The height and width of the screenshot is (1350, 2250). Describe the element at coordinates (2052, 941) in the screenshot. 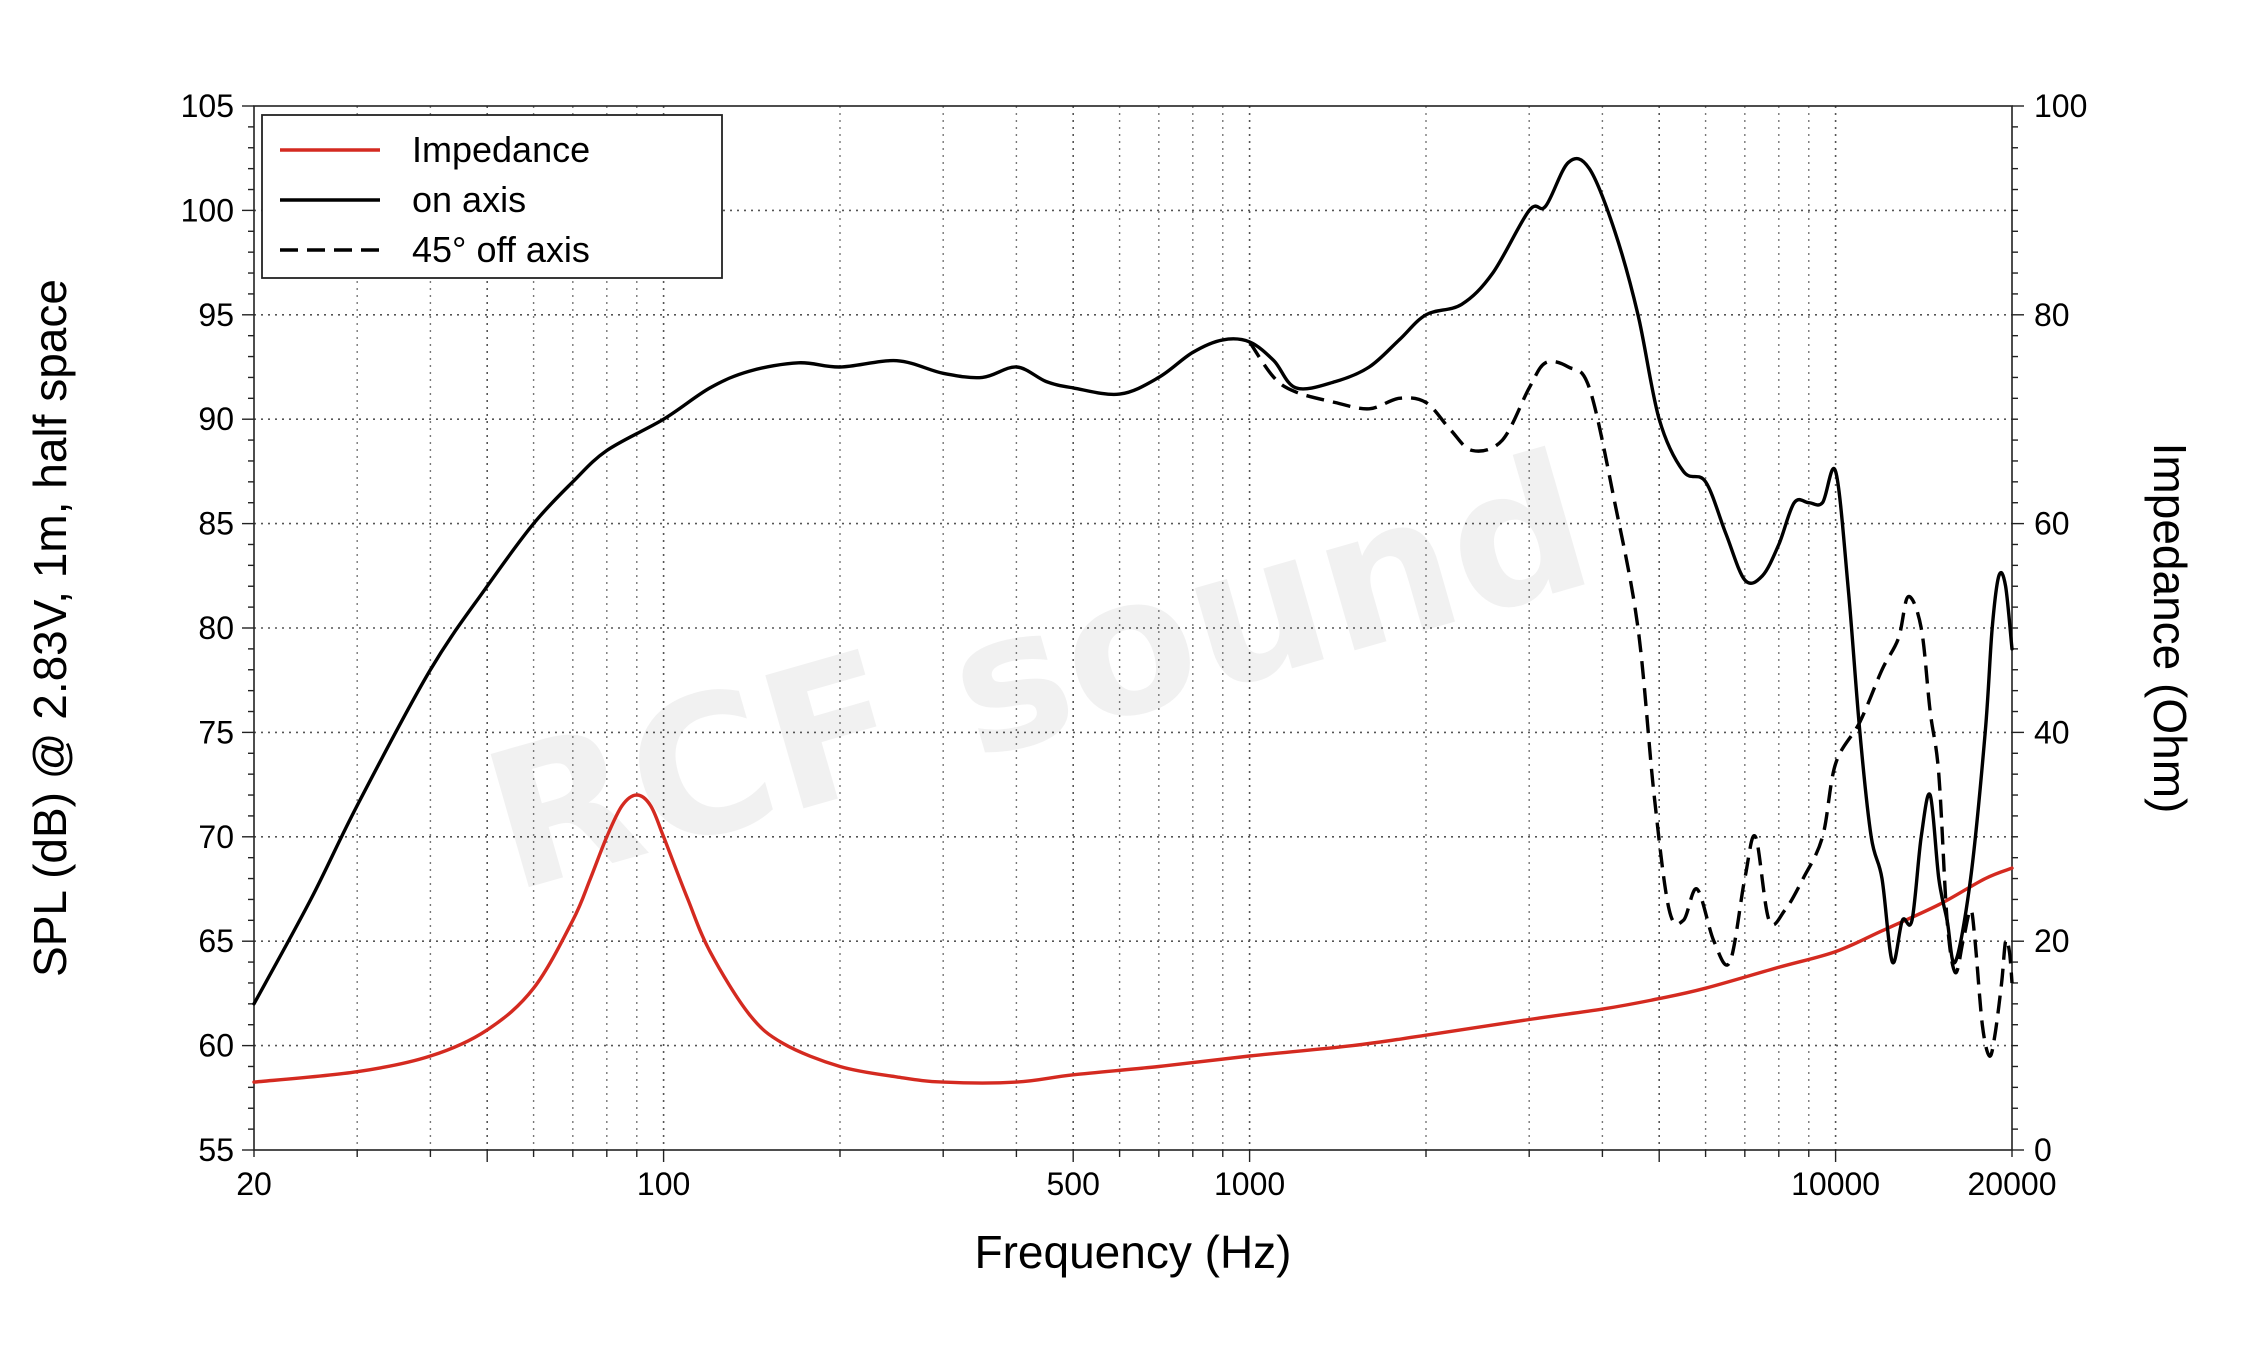

I see `y2-tick-label: 20` at that location.